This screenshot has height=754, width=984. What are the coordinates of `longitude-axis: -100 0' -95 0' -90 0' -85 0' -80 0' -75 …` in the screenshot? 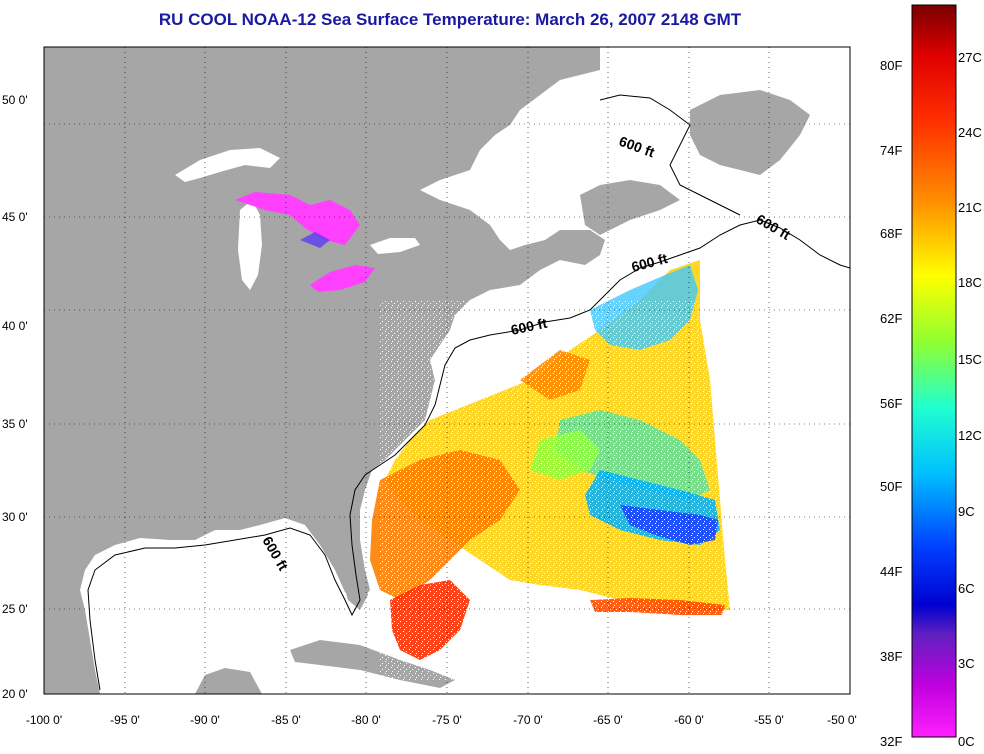 It's located at (441, 720).